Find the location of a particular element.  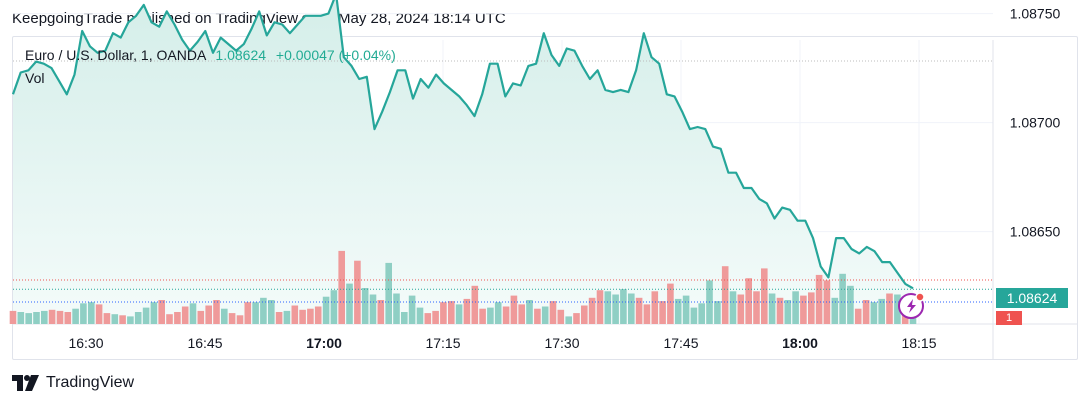

y-tick-label: 1.08750 is located at coordinates (1035, 14).